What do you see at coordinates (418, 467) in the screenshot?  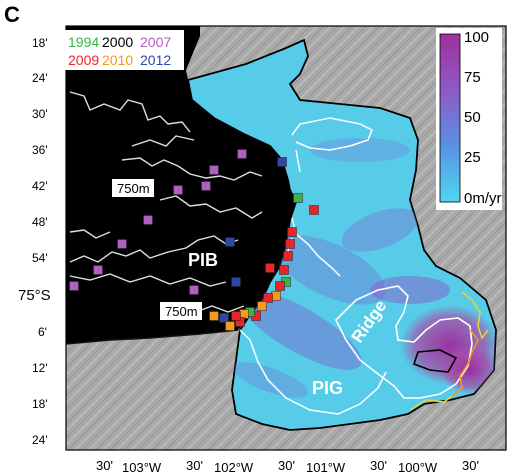 I see `lon-label: 100°W` at bounding box center [418, 467].